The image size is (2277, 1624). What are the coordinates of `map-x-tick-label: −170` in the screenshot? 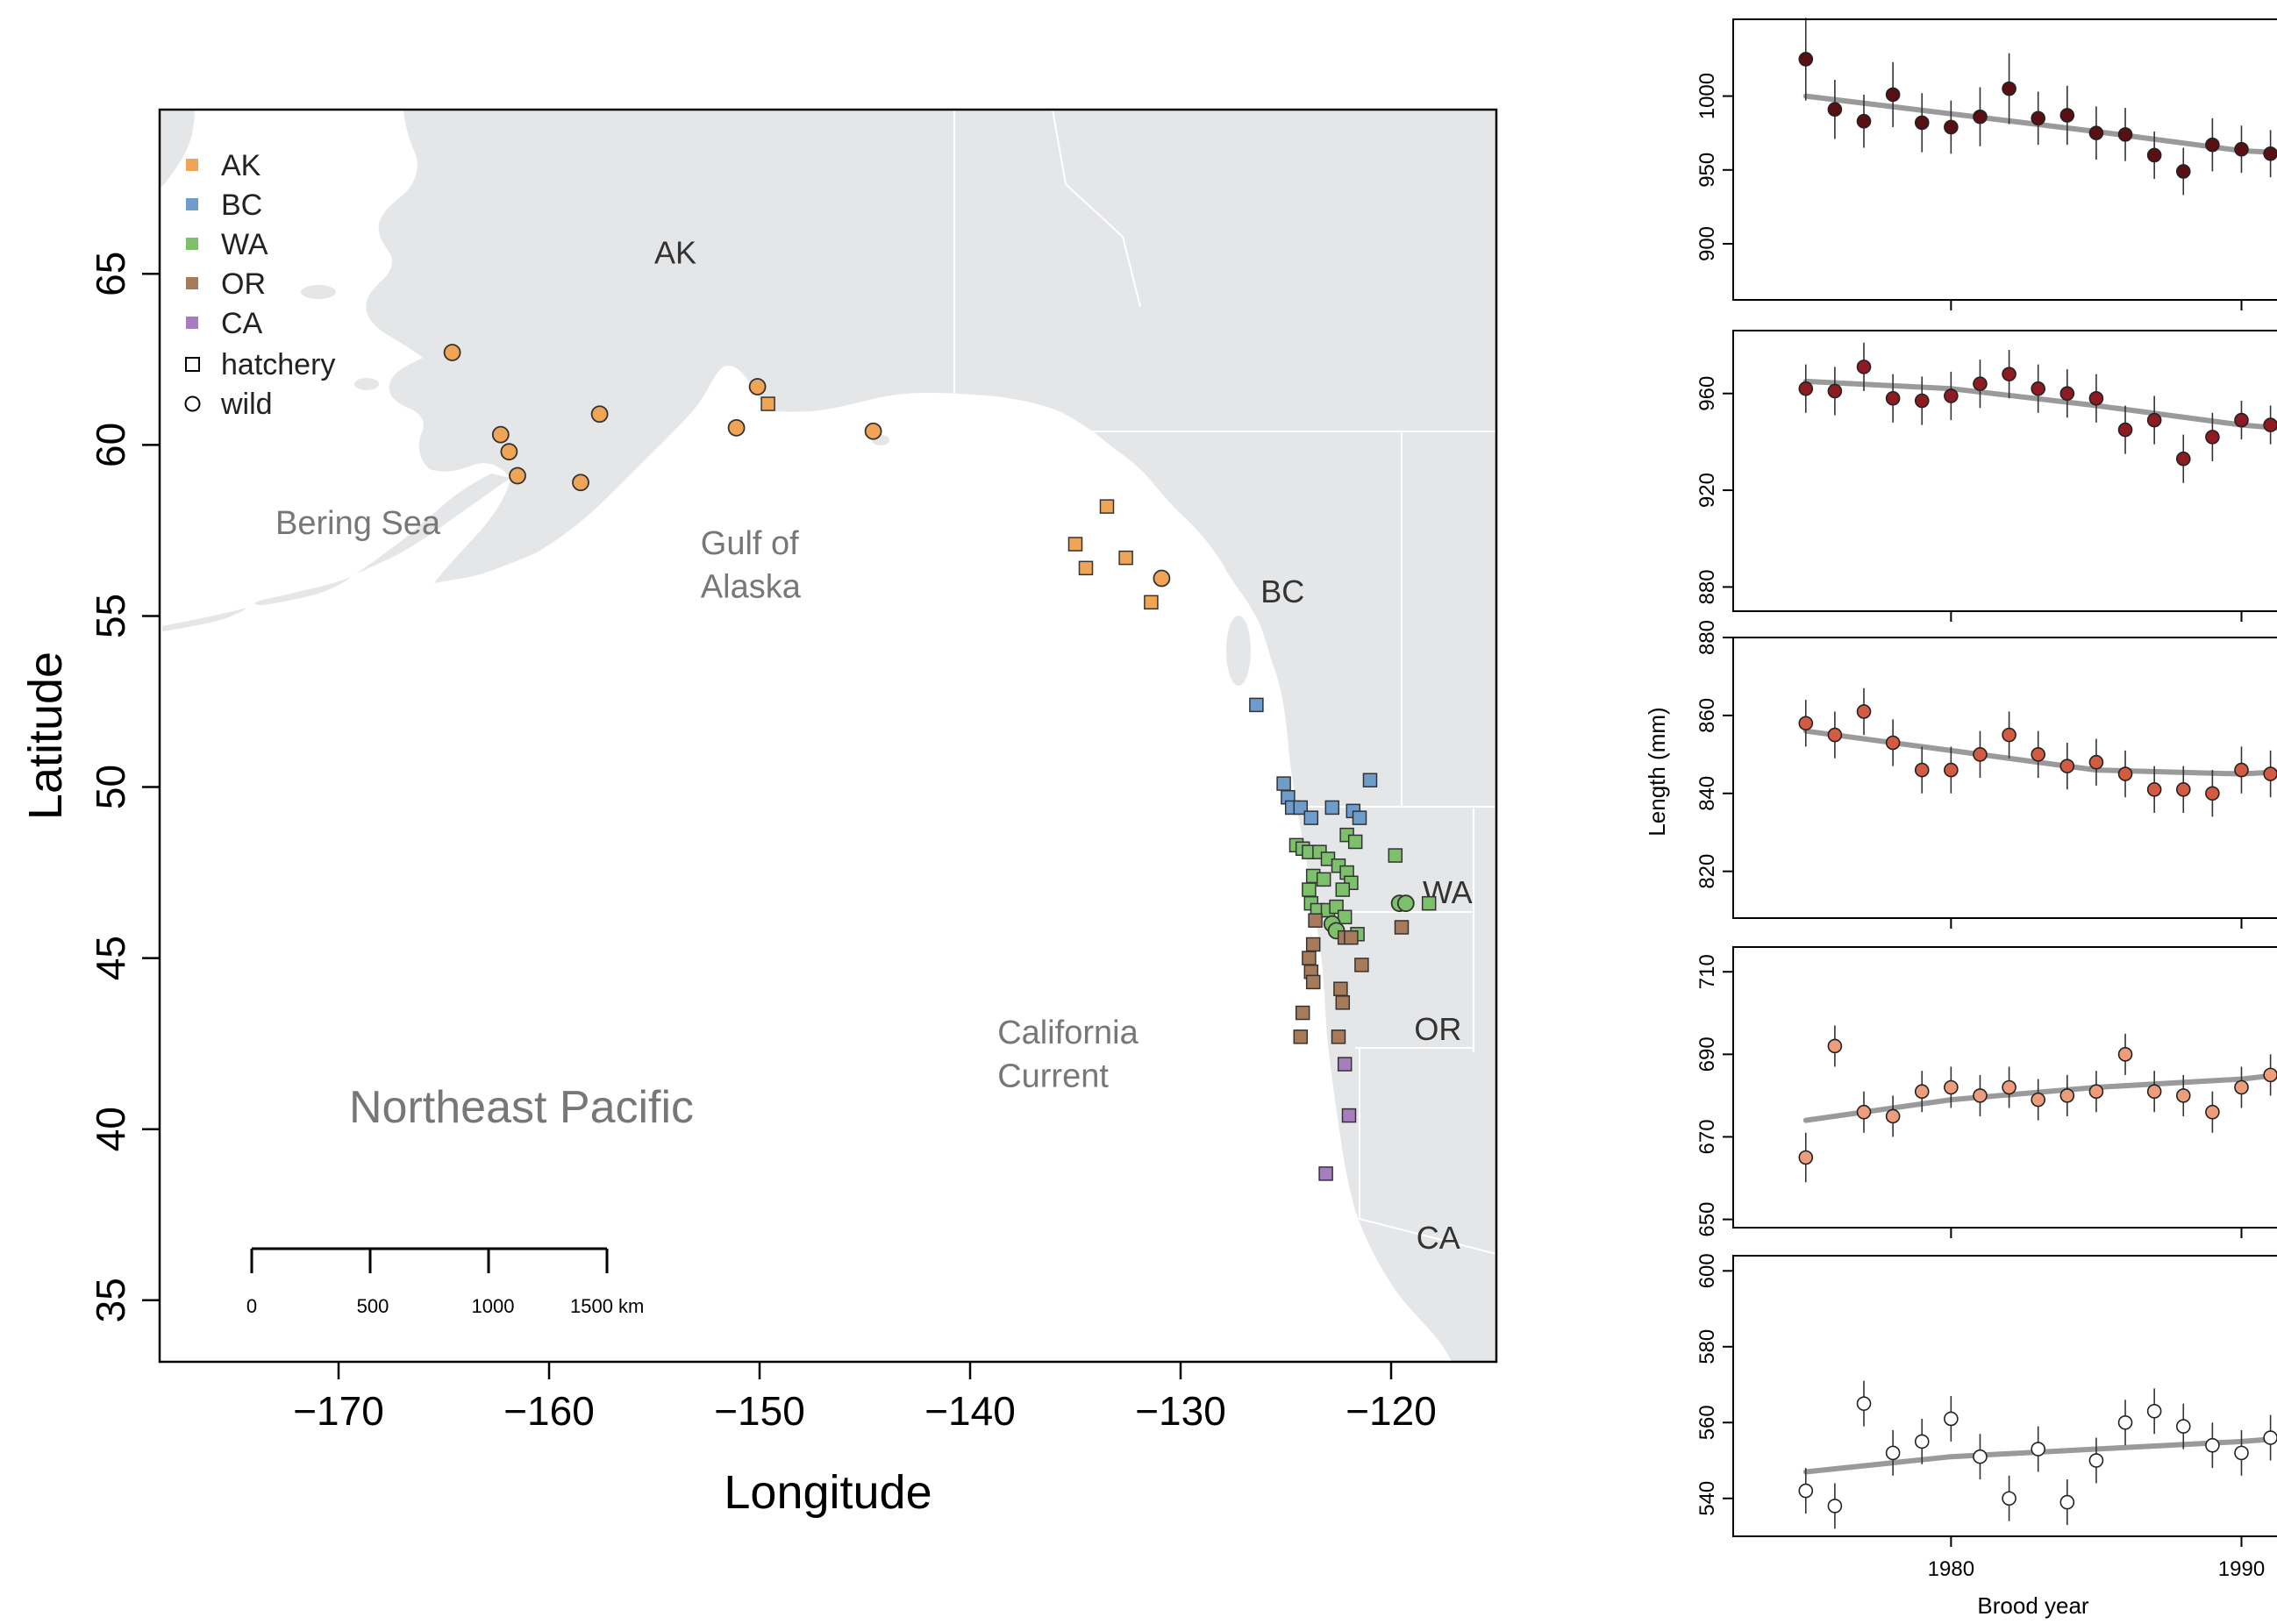 It's located at (338, 1411).